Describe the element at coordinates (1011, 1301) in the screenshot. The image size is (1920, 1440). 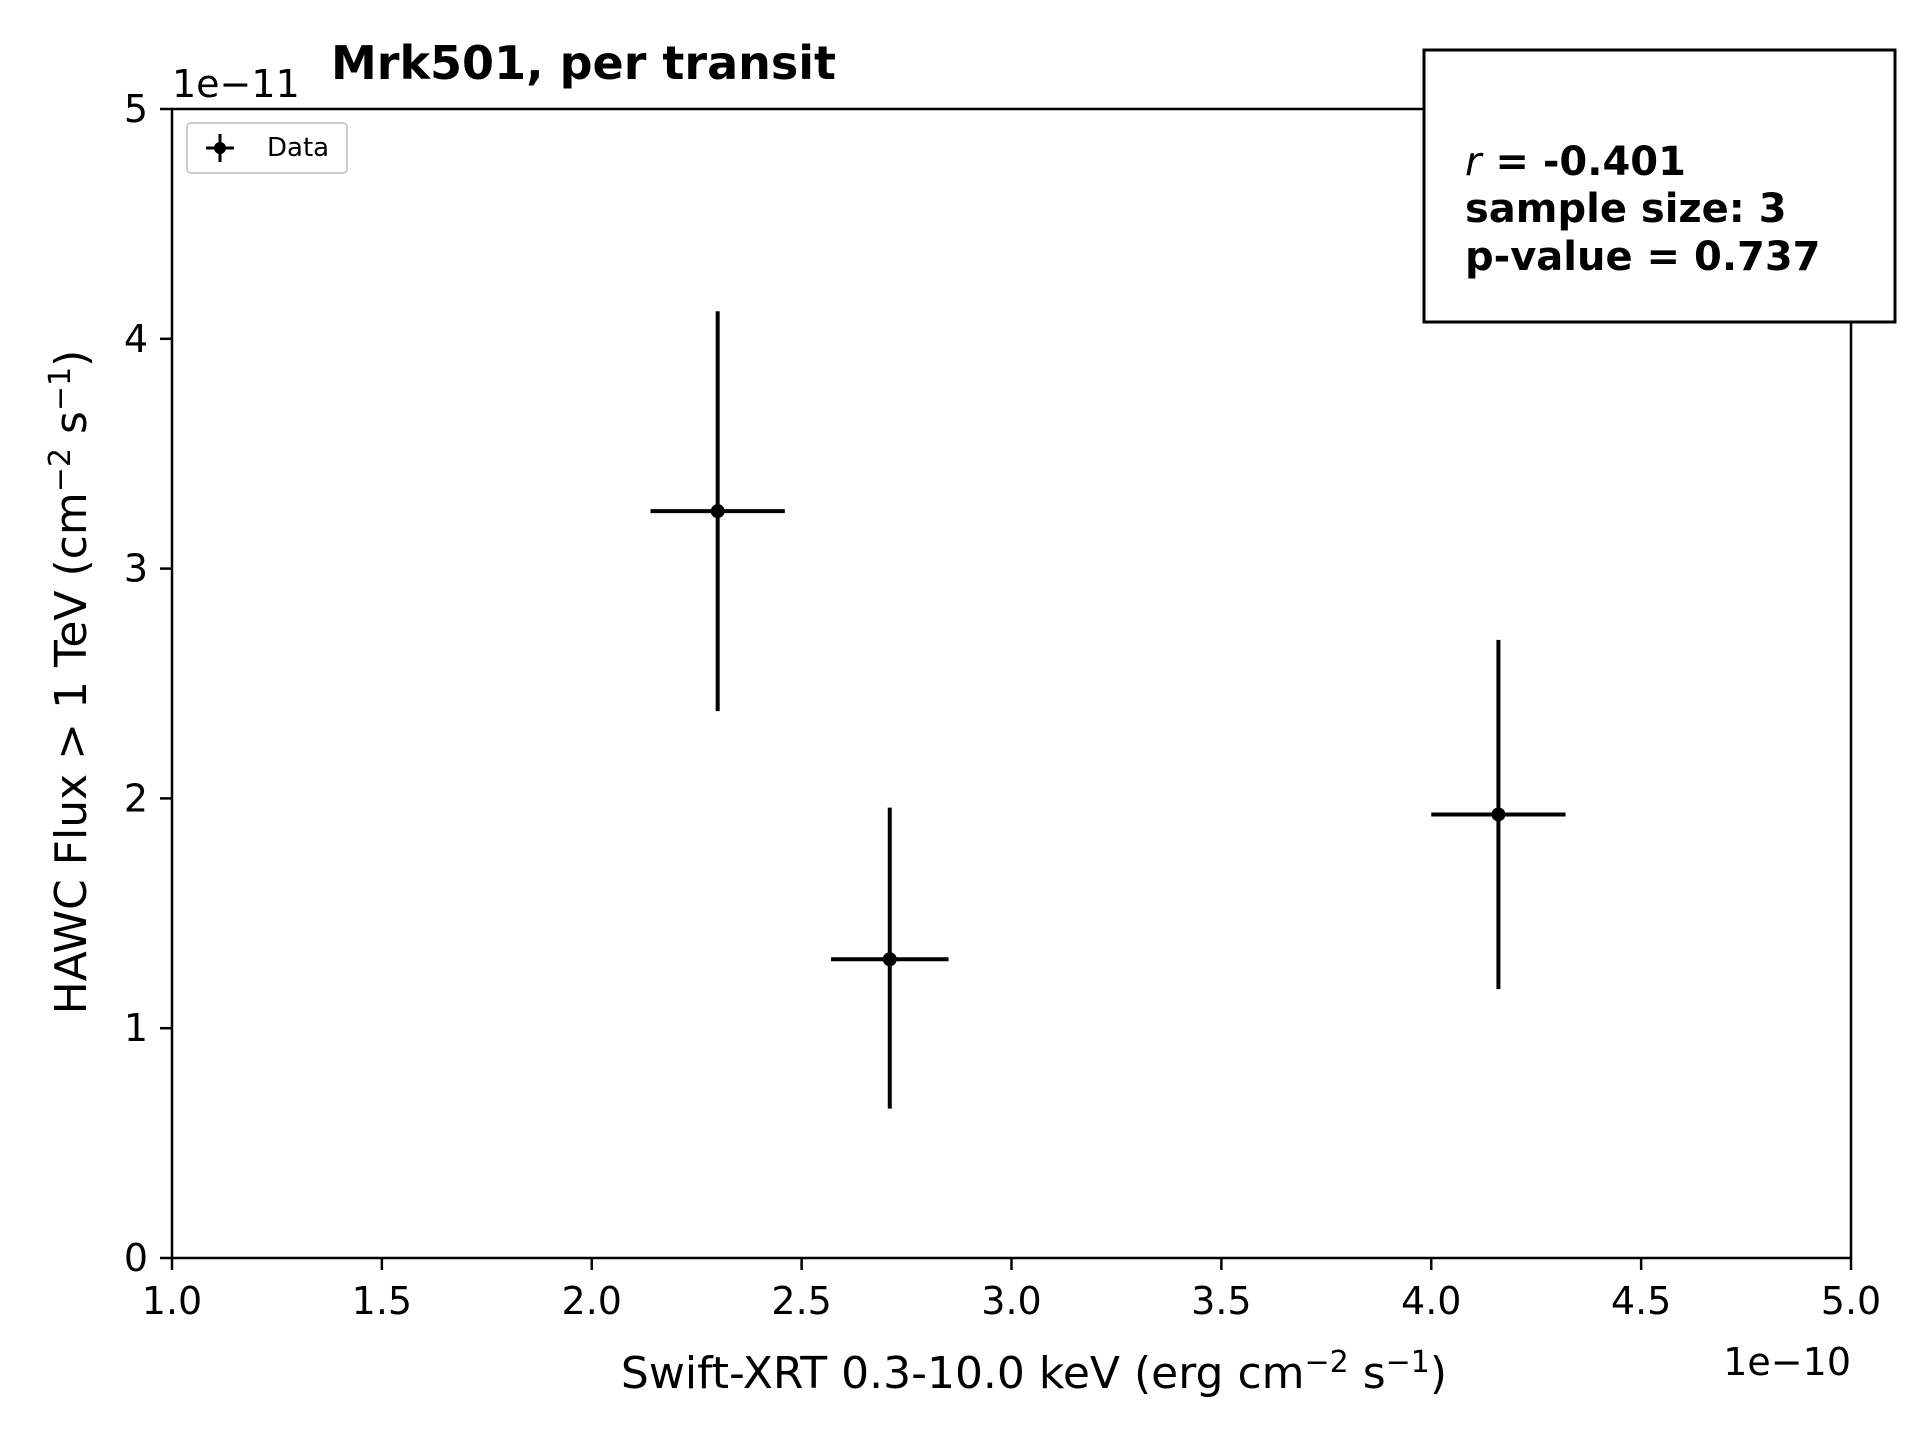
I see `x-tick-label: 3.0` at that location.